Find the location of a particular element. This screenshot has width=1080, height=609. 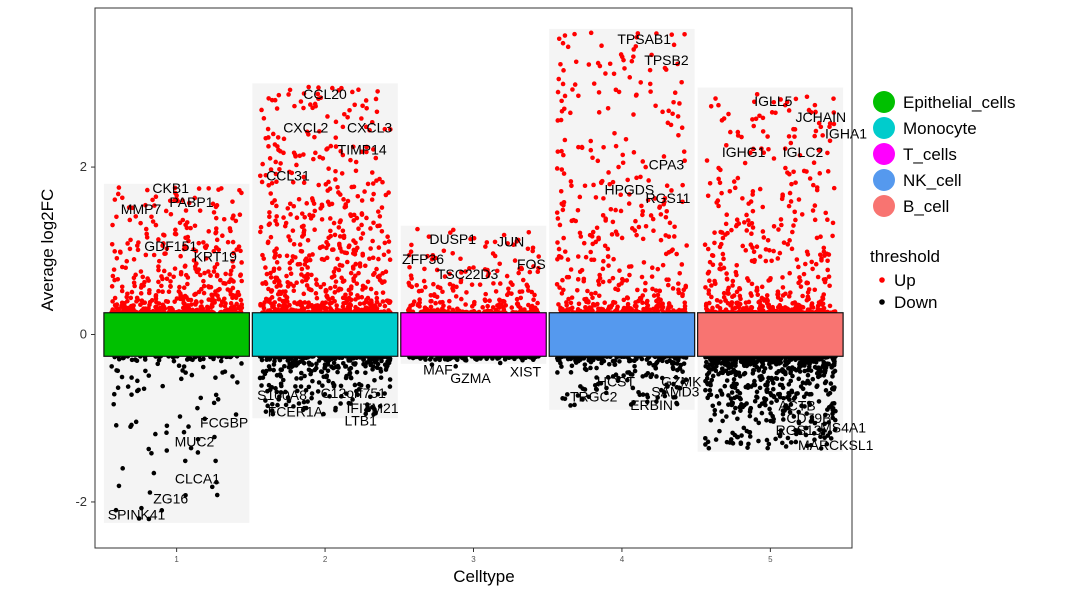

gene-label-SPINK41: SPINK41 is located at coordinates (137, 515).